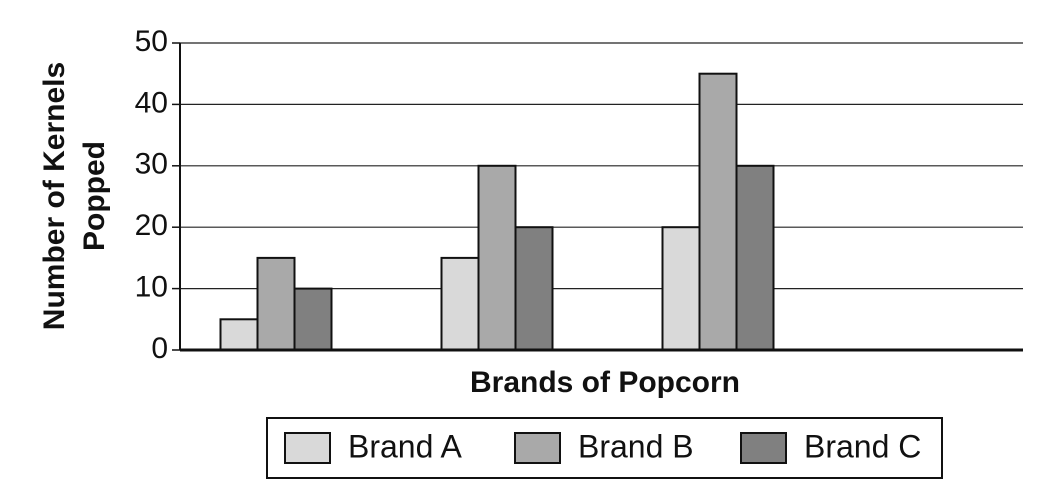 This screenshot has height=500, width=1053. I want to click on y-label-line: Popped, so click(94, 196).